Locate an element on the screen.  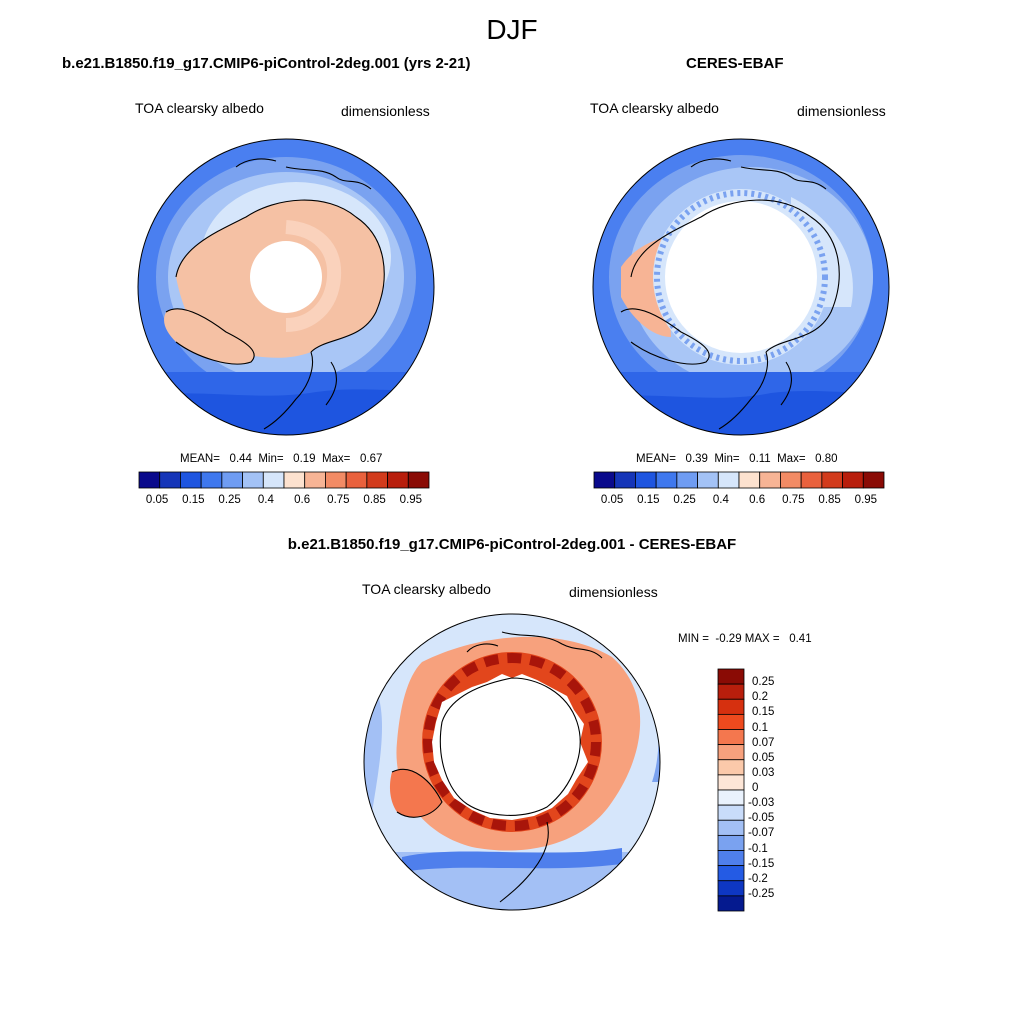
diff-colorbar-tick-label: 0.2 is located at coordinates (760, 697).